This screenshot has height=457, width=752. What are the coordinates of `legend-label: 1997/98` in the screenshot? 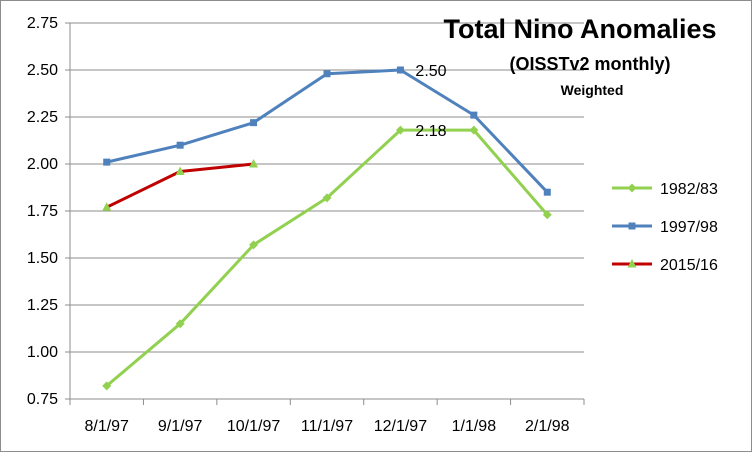 It's located at (689, 227).